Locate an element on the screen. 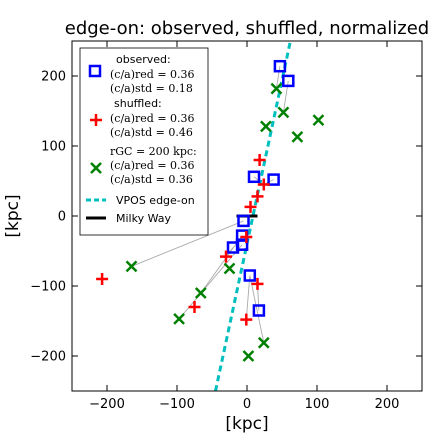 The height and width of the screenshot is (436, 436). y-tick-label-0: −200 is located at coordinates (48, 357).